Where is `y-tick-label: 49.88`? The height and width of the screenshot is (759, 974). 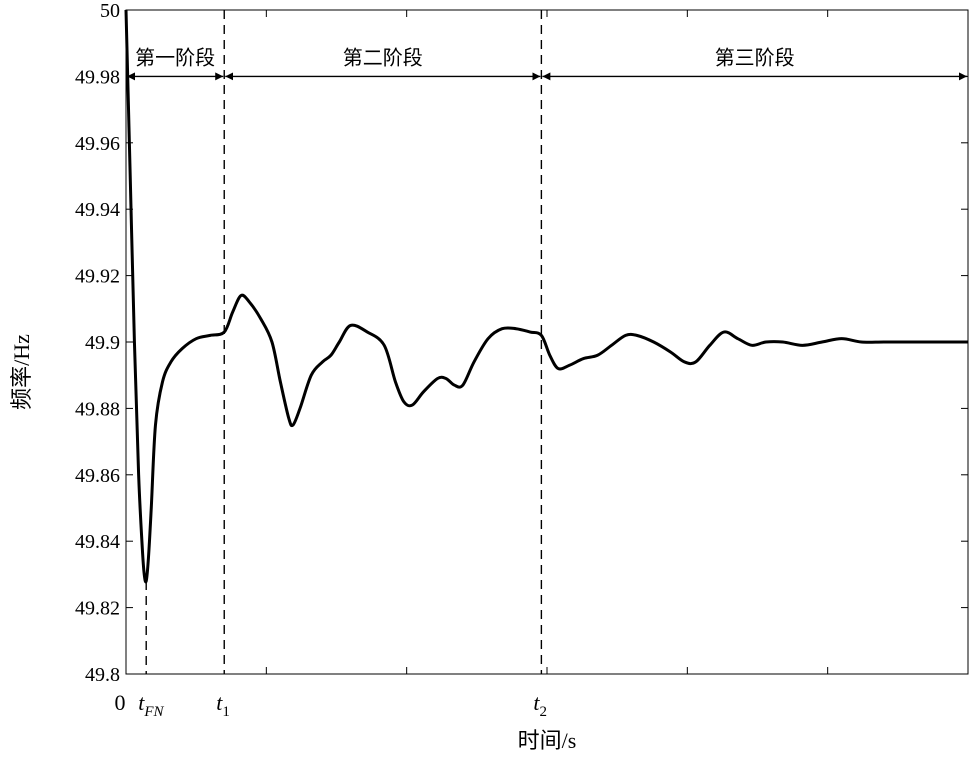 y-tick-label: 49.88 is located at coordinates (97, 409).